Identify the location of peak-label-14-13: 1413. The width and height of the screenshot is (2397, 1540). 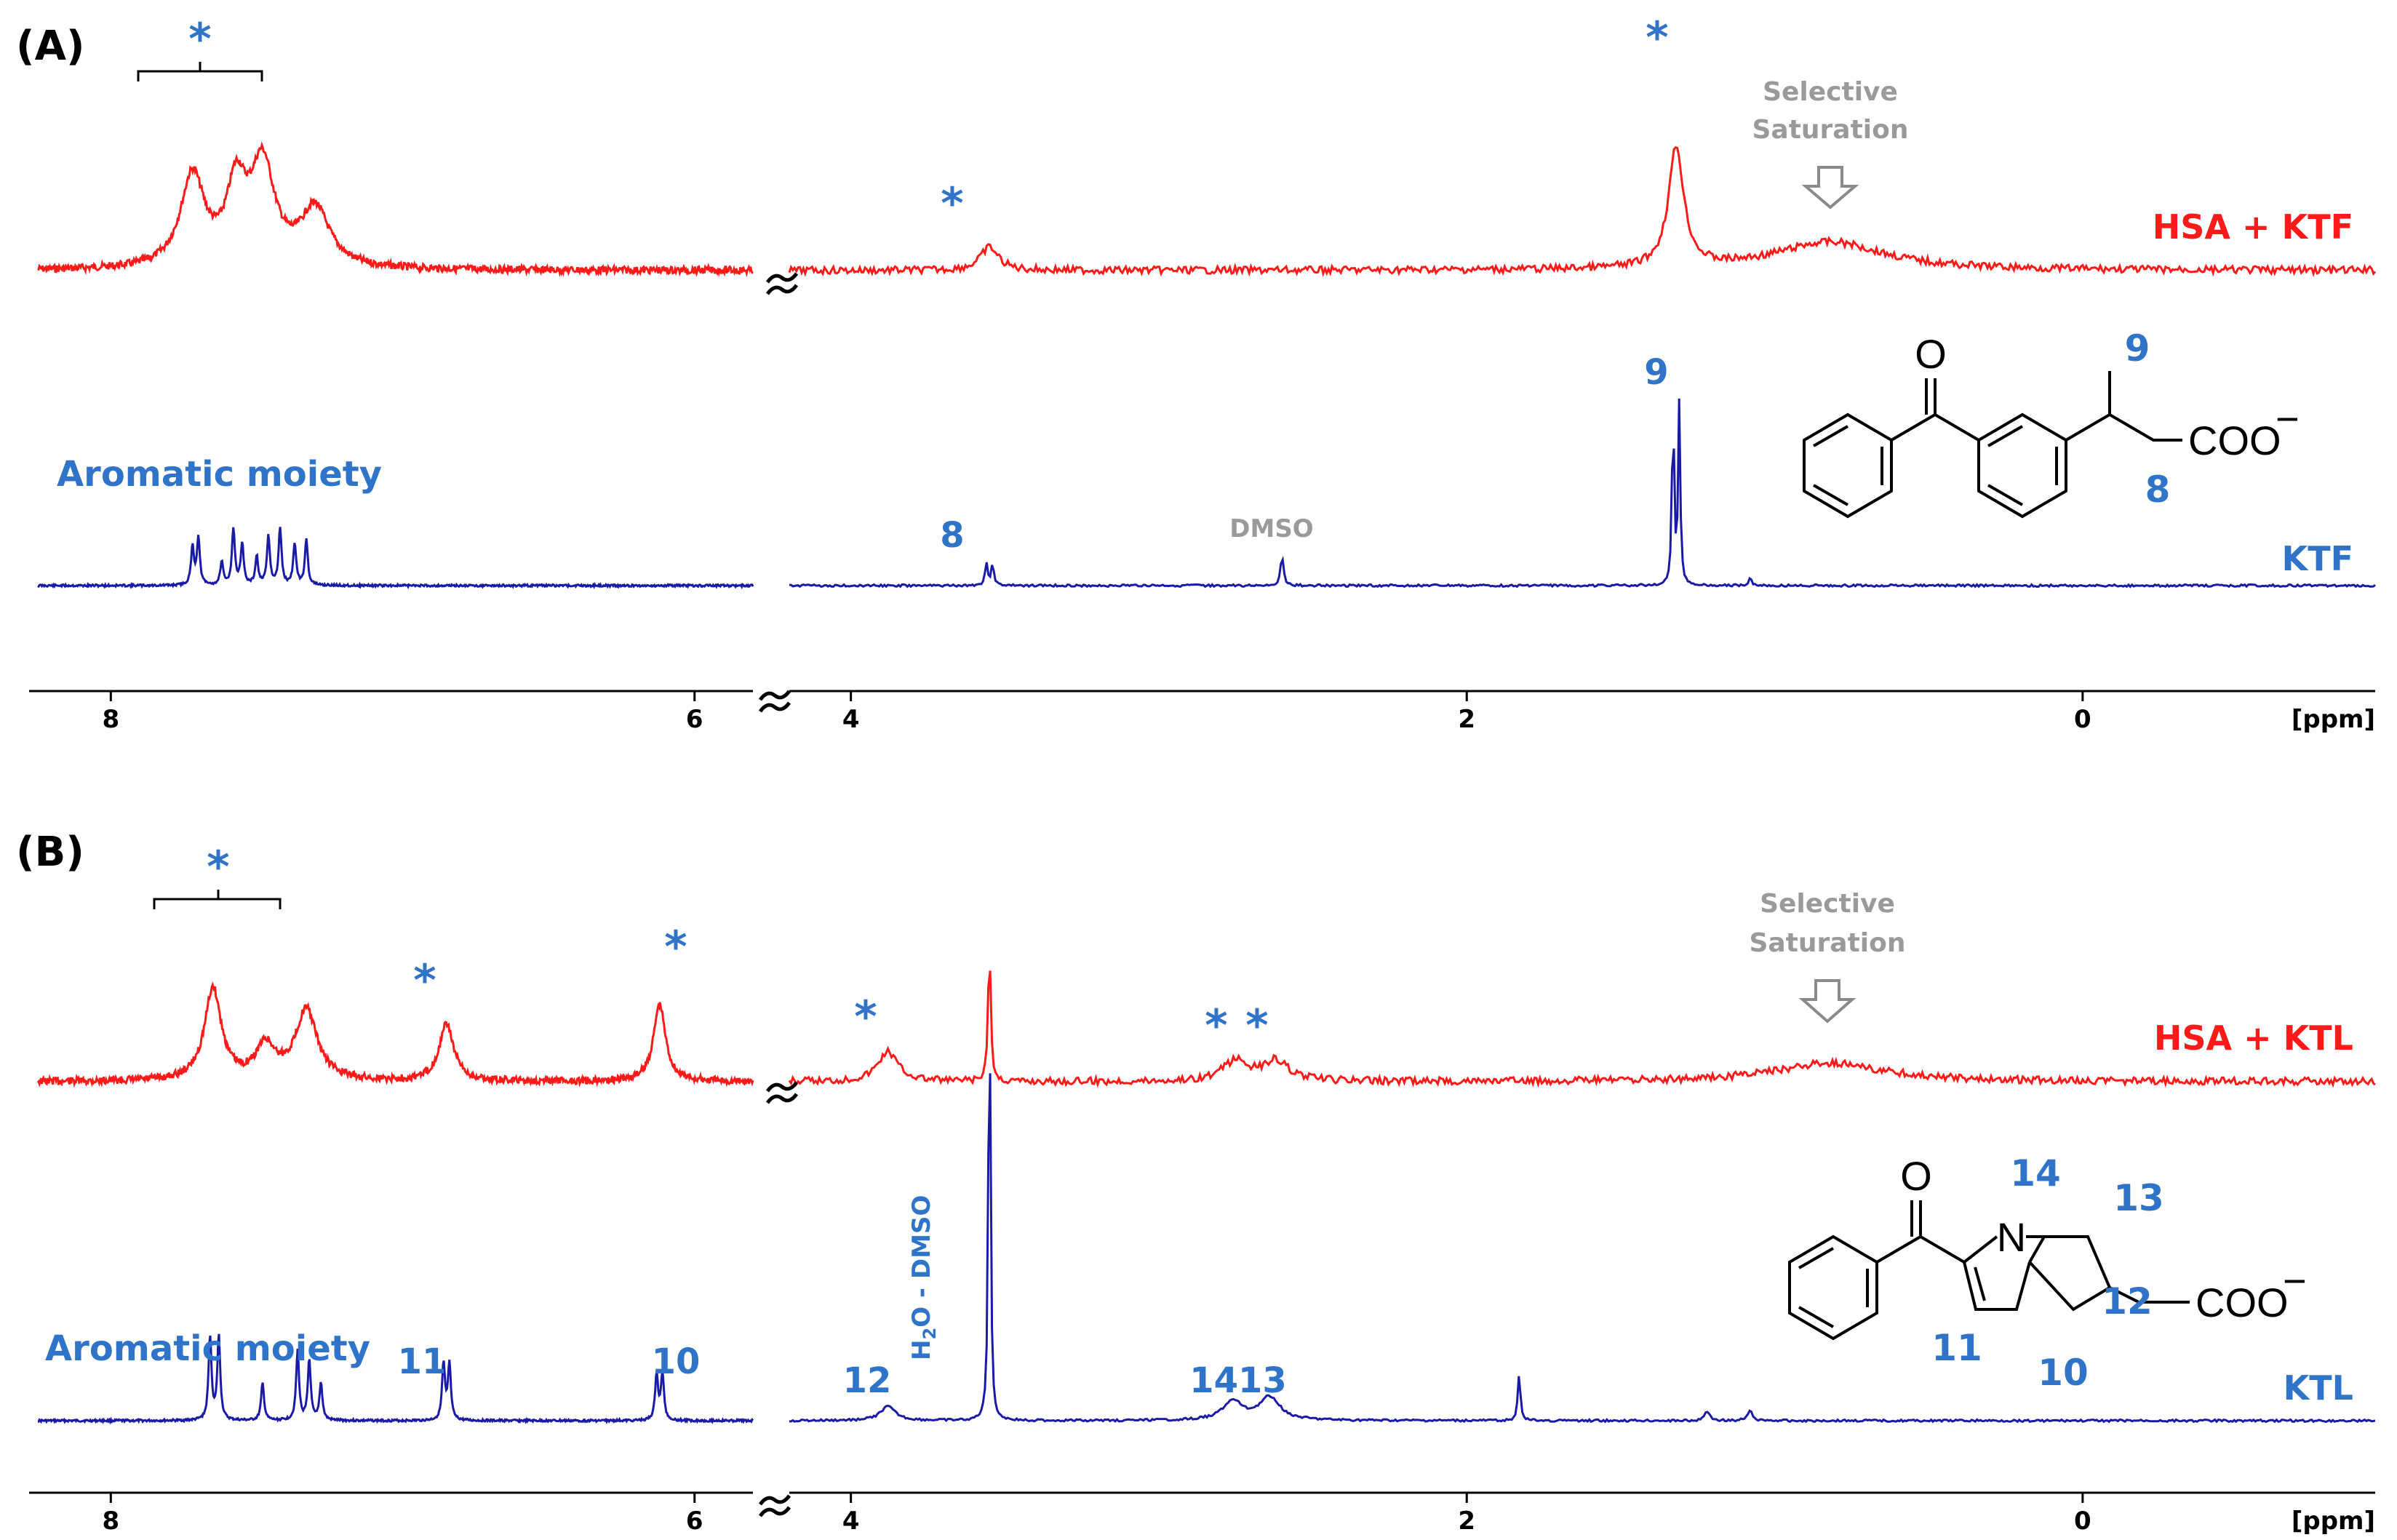
(1238, 1381).